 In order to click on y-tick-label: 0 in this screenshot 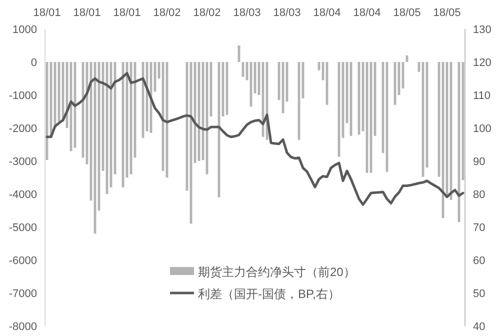, I will do `click(33, 63)`.